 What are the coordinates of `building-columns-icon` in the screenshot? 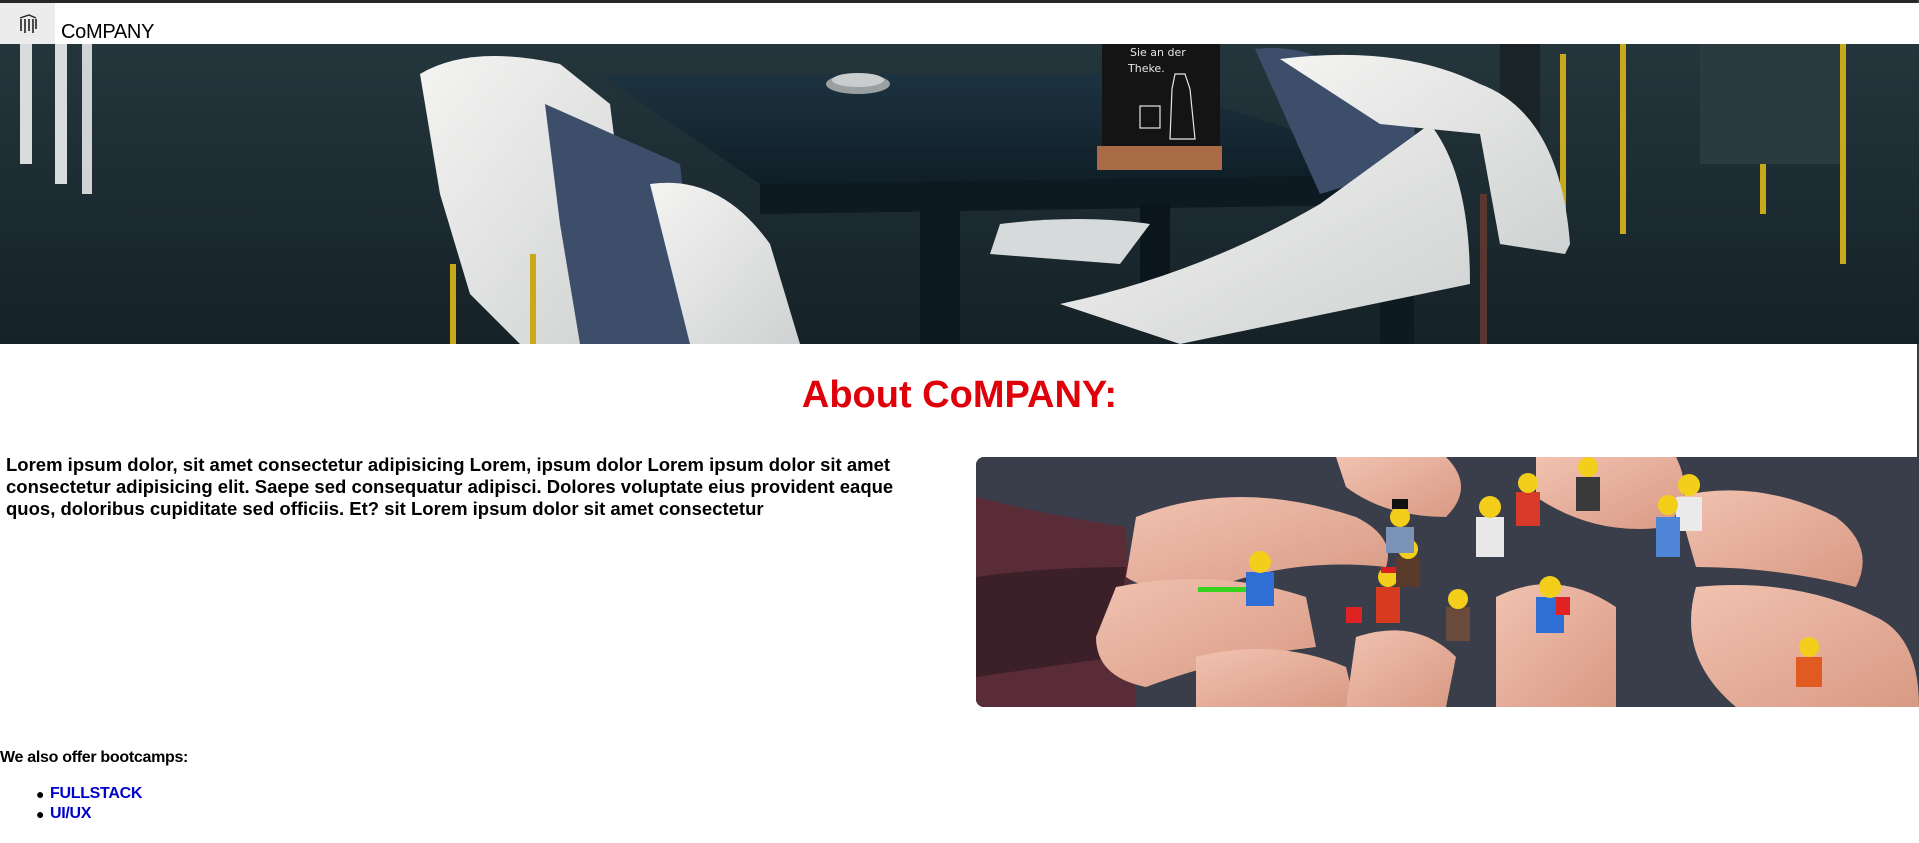 It's located at (28, 23).